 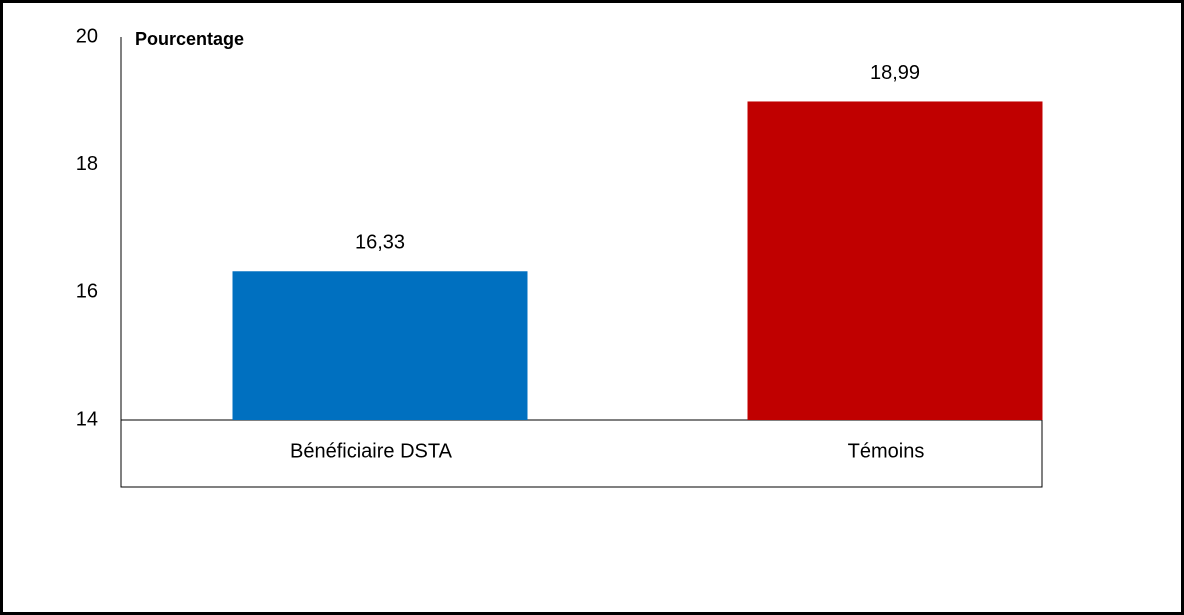 What do you see at coordinates (87, 36) in the screenshot?
I see `y-tick-label: 20` at bounding box center [87, 36].